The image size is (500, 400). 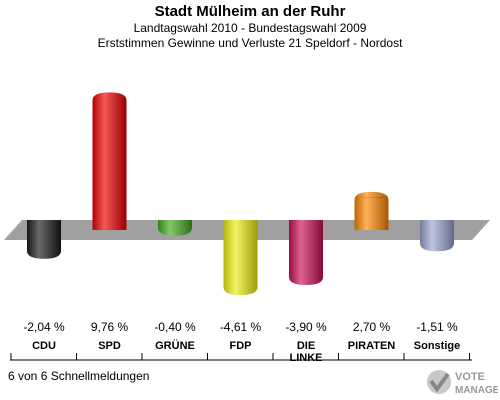 What do you see at coordinates (175, 327) in the screenshot?
I see `value-label: -0,40 %` at bounding box center [175, 327].